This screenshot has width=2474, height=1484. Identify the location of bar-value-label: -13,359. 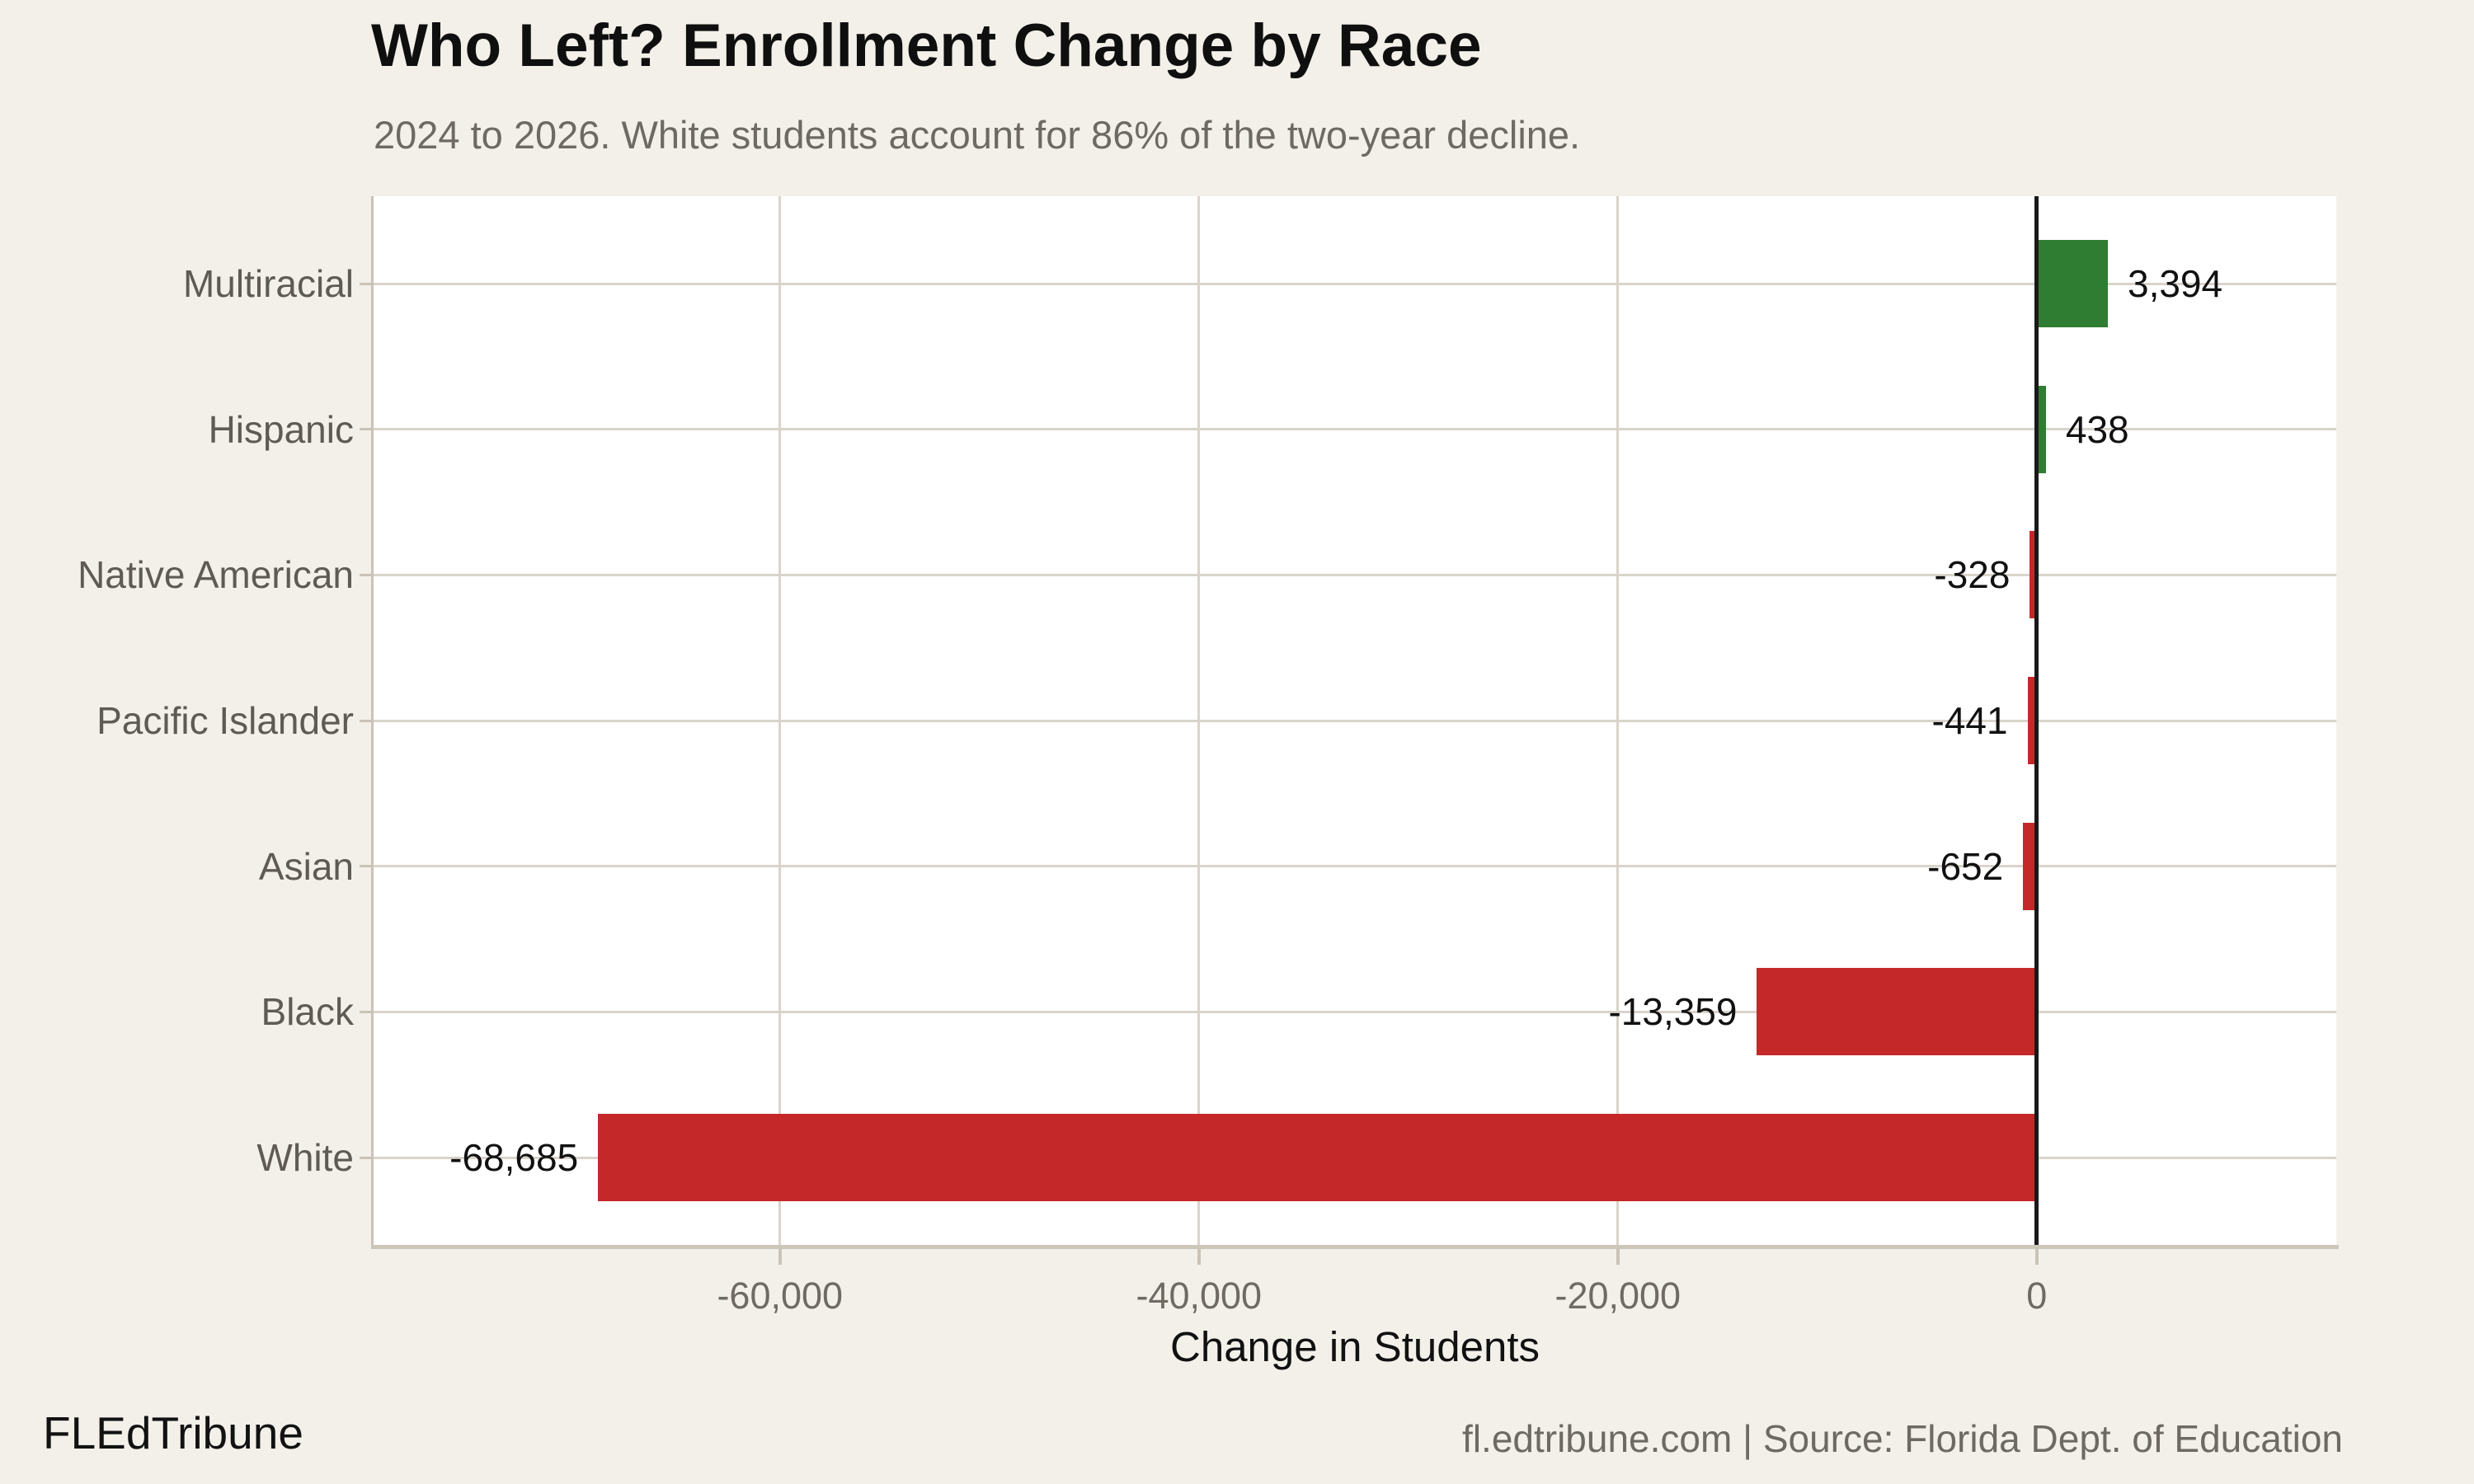
(1673, 1012).